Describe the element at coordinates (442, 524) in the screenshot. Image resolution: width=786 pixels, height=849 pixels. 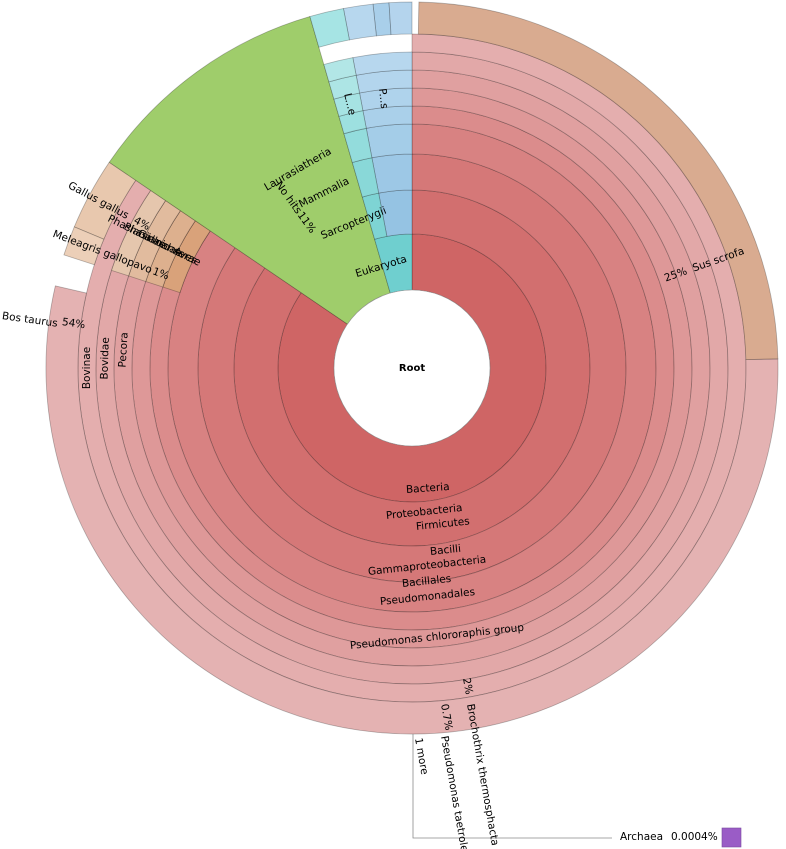
I see `label-firmicutes: Firmicutes` at that location.